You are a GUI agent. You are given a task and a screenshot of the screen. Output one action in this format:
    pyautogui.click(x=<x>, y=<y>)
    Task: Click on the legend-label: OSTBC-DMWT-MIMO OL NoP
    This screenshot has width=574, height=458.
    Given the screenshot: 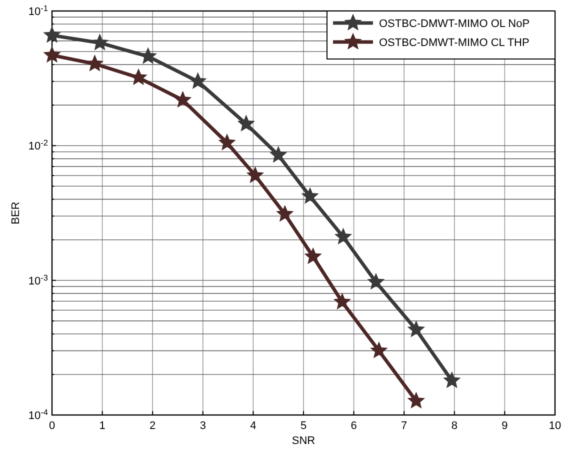 What is the action you would take?
    pyautogui.click(x=454, y=24)
    